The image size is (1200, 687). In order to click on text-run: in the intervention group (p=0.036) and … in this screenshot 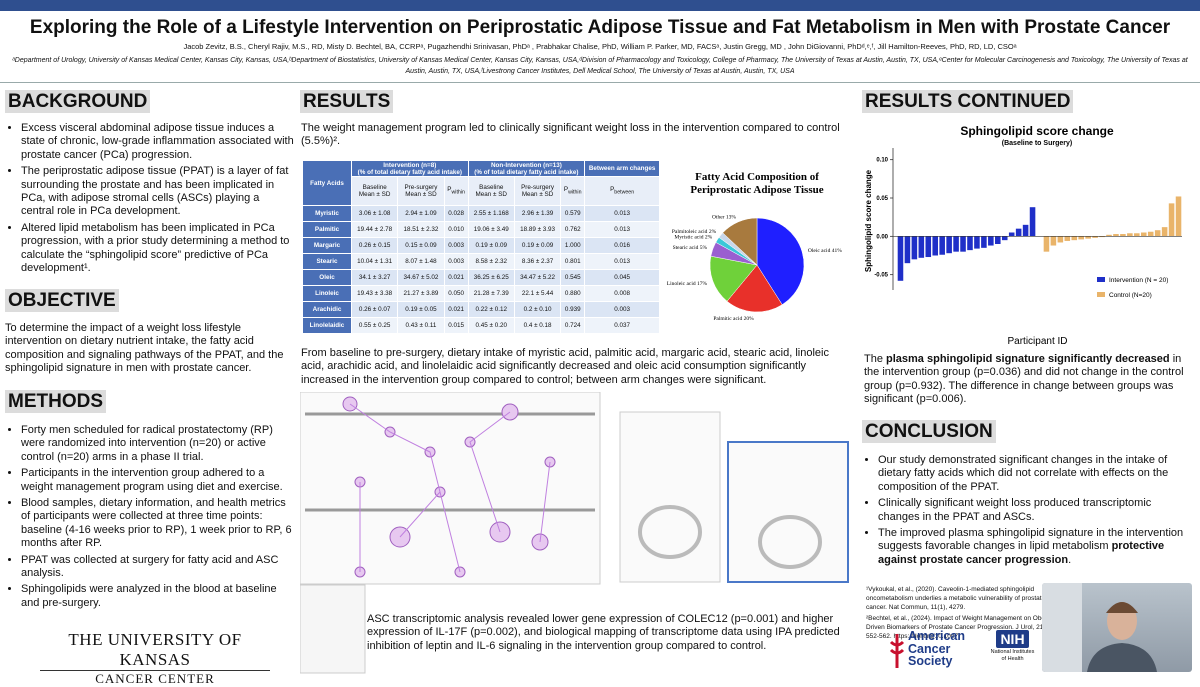, I will do `click(1024, 379)`.